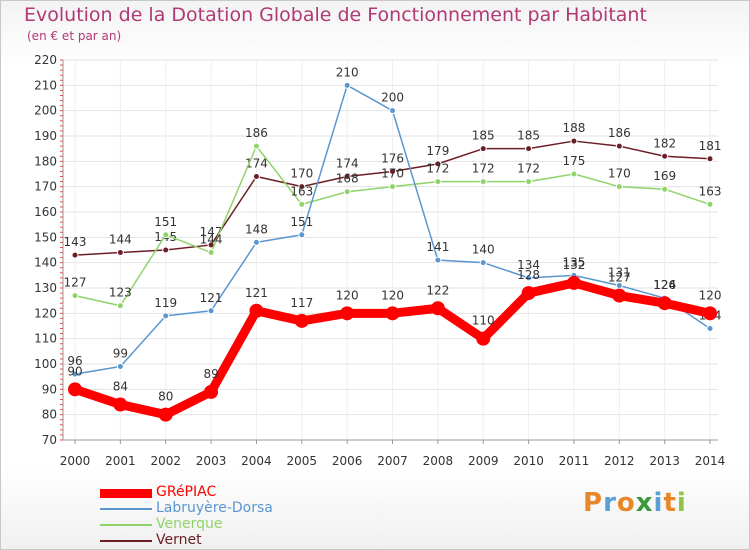 The width and height of the screenshot is (750, 550). I want to click on y-tick-label: 70, so click(49, 440).